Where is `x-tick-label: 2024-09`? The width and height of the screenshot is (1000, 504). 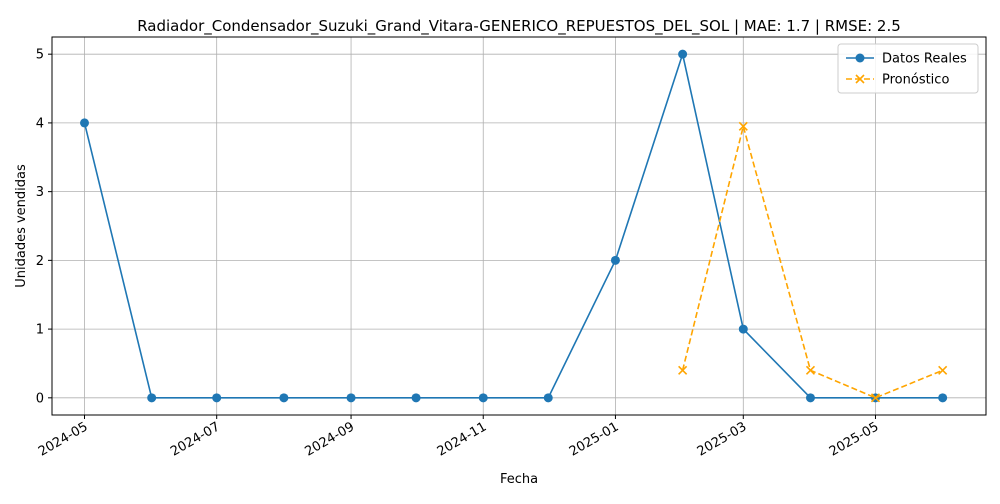
x-tick-label: 2024-09 is located at coordinates (330, 439).